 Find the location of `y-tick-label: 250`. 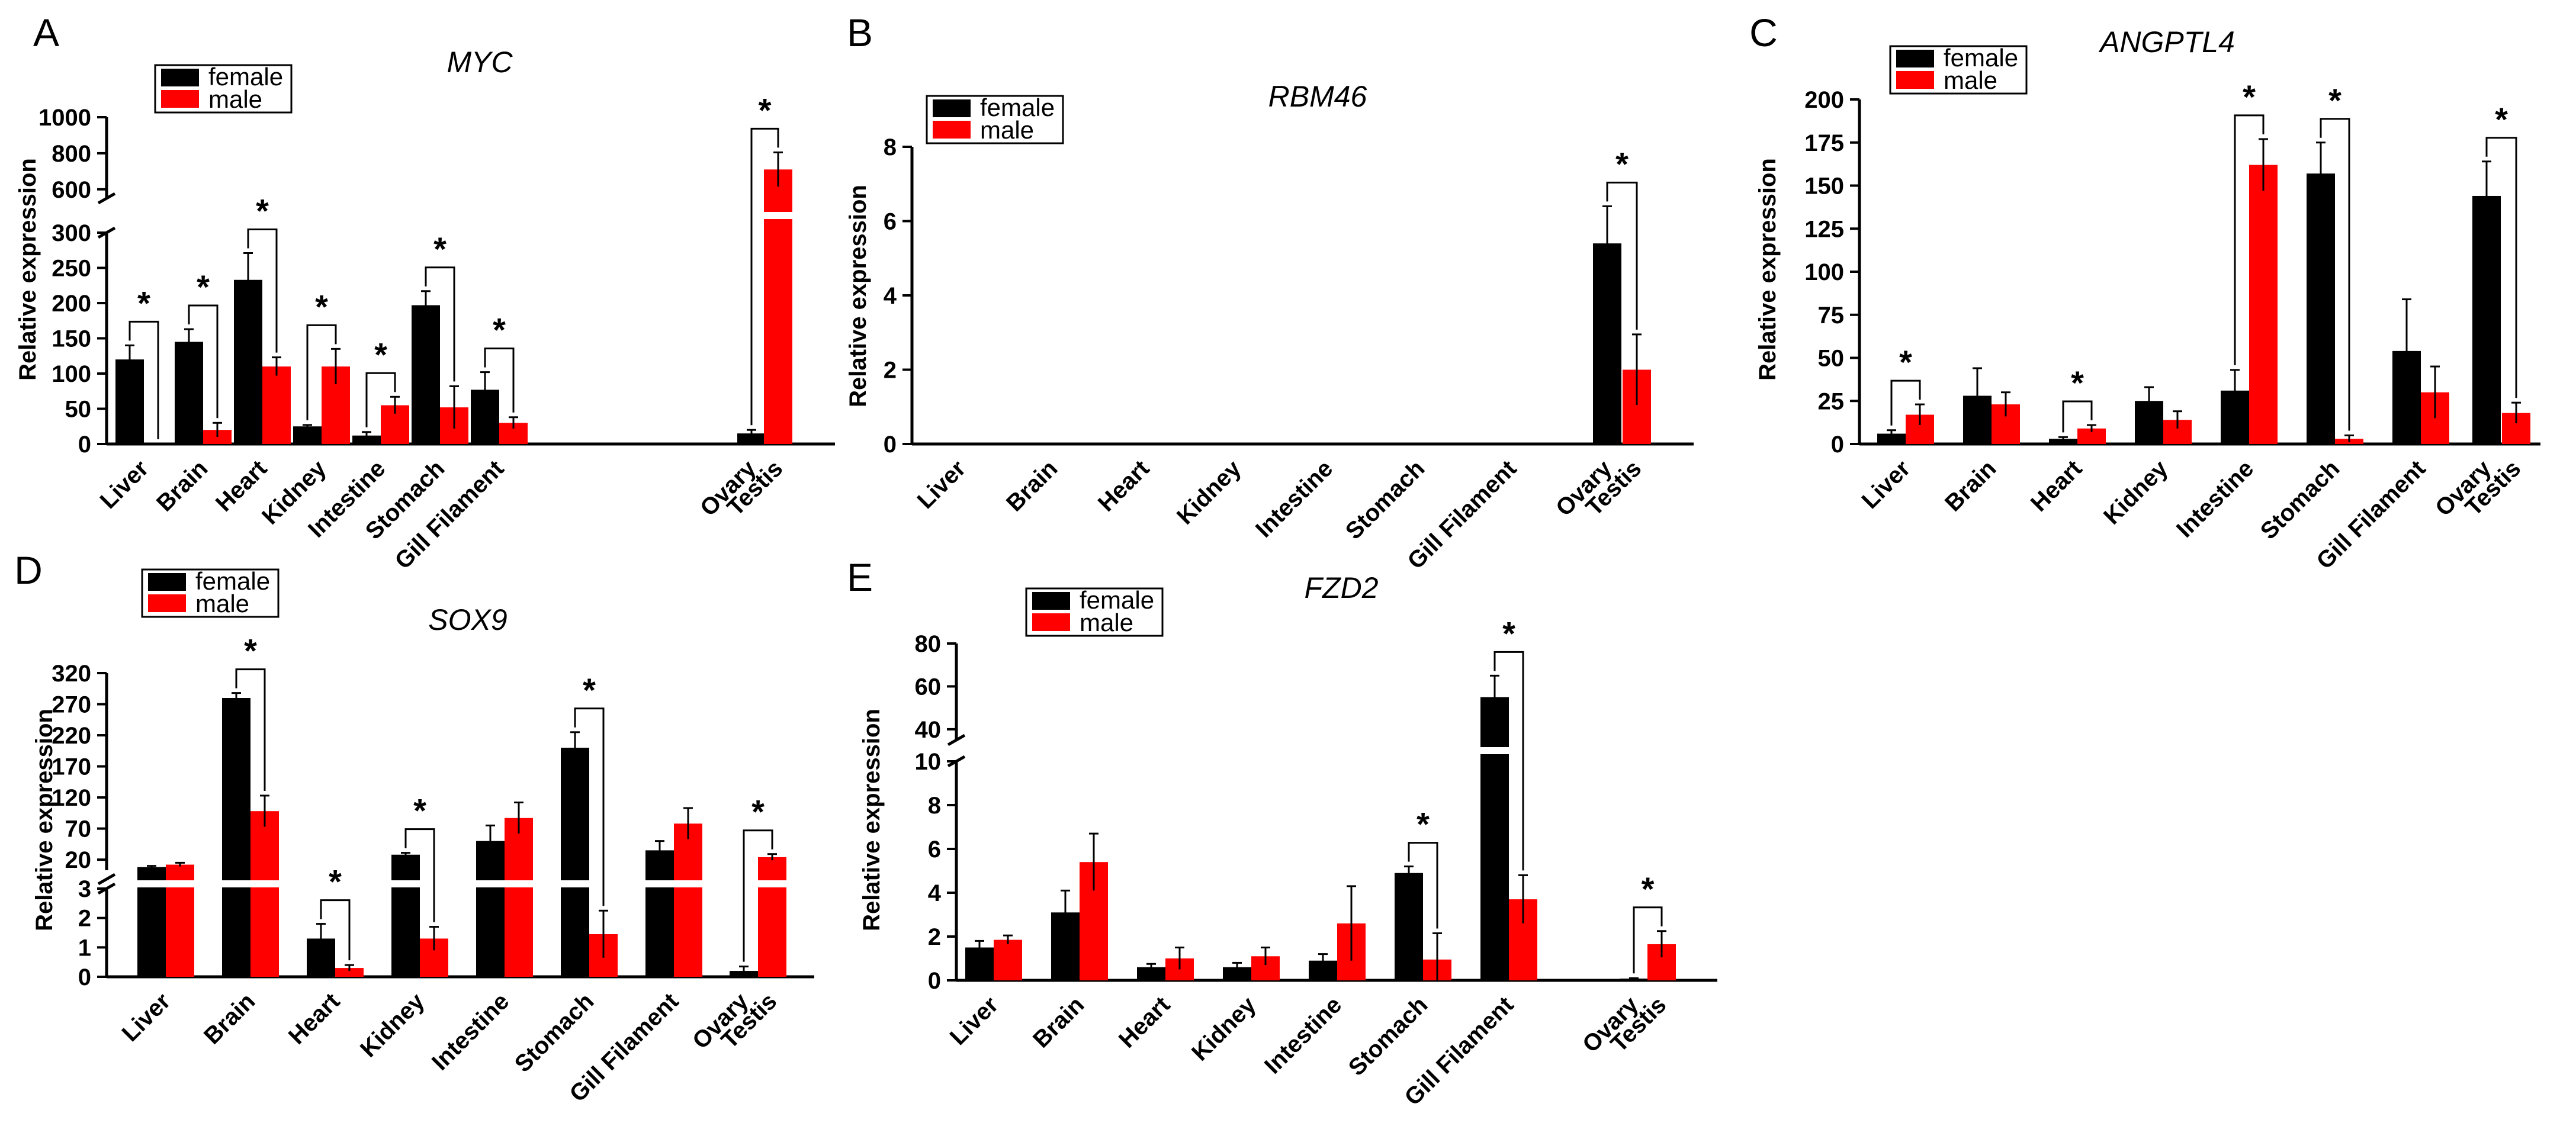

y-tick-label: 250 is located at coordinates (71, 269).